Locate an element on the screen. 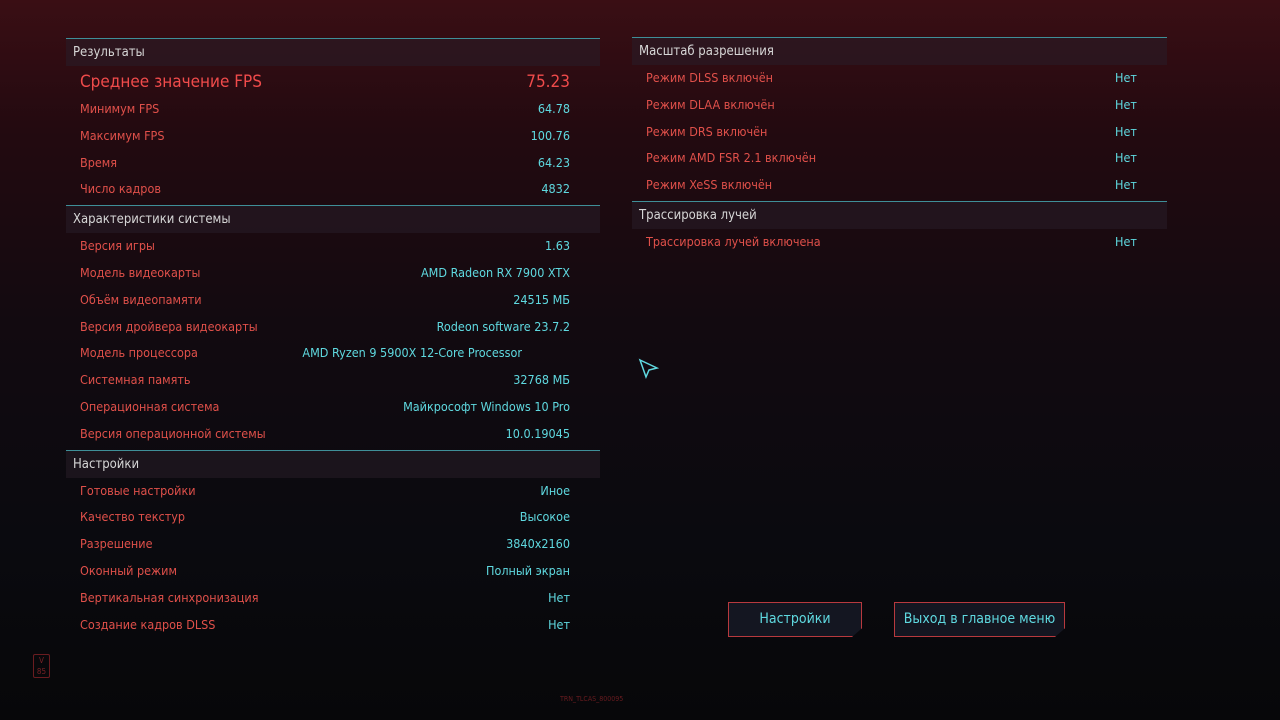 This screenshot has width=1280, height=720. stat-value: Высокое is located at coordinates (544, 517).